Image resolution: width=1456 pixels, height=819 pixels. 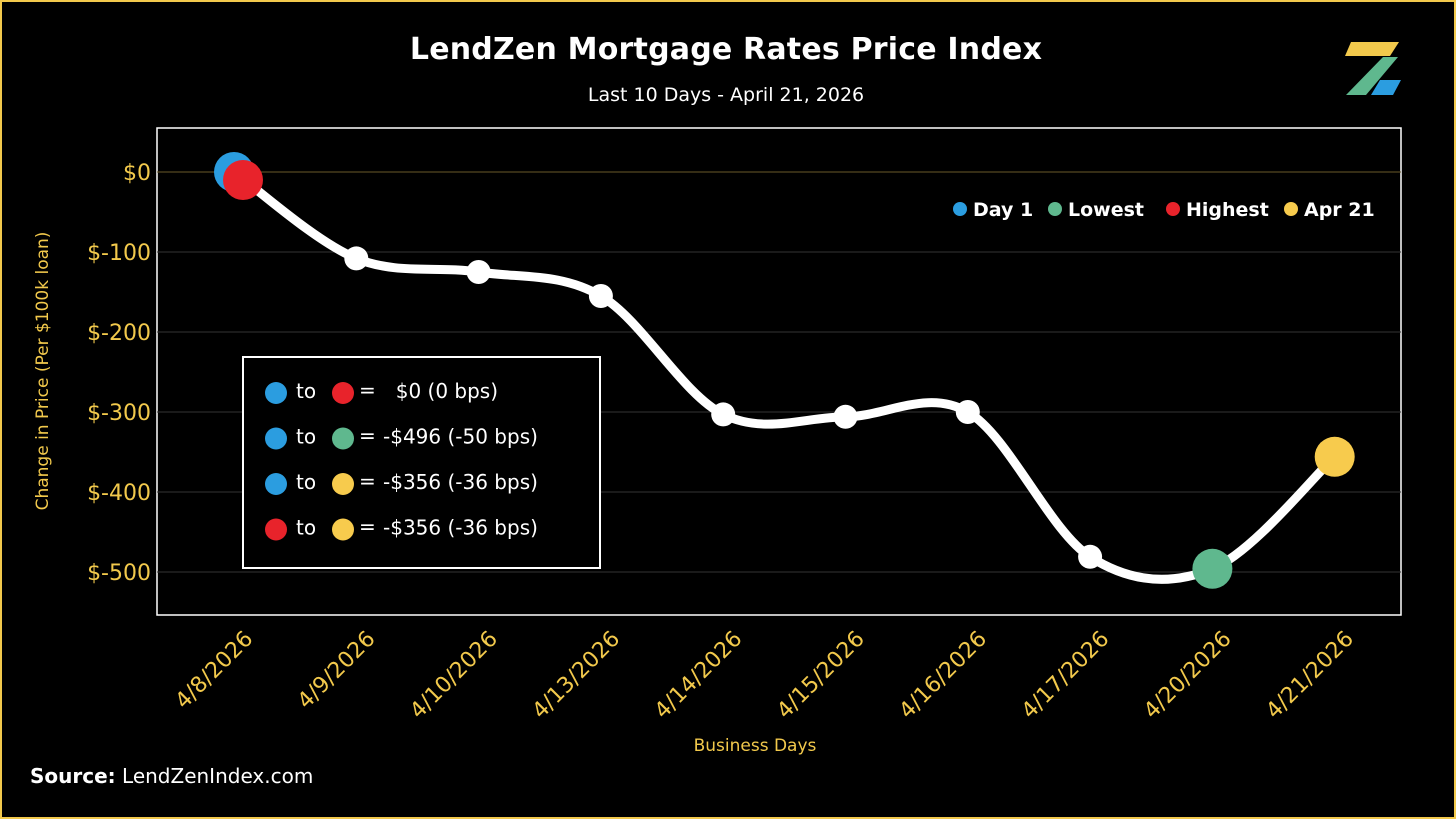 I want to click on source-line: Source: LendZenIndex.com, so click(x=171, y=776).